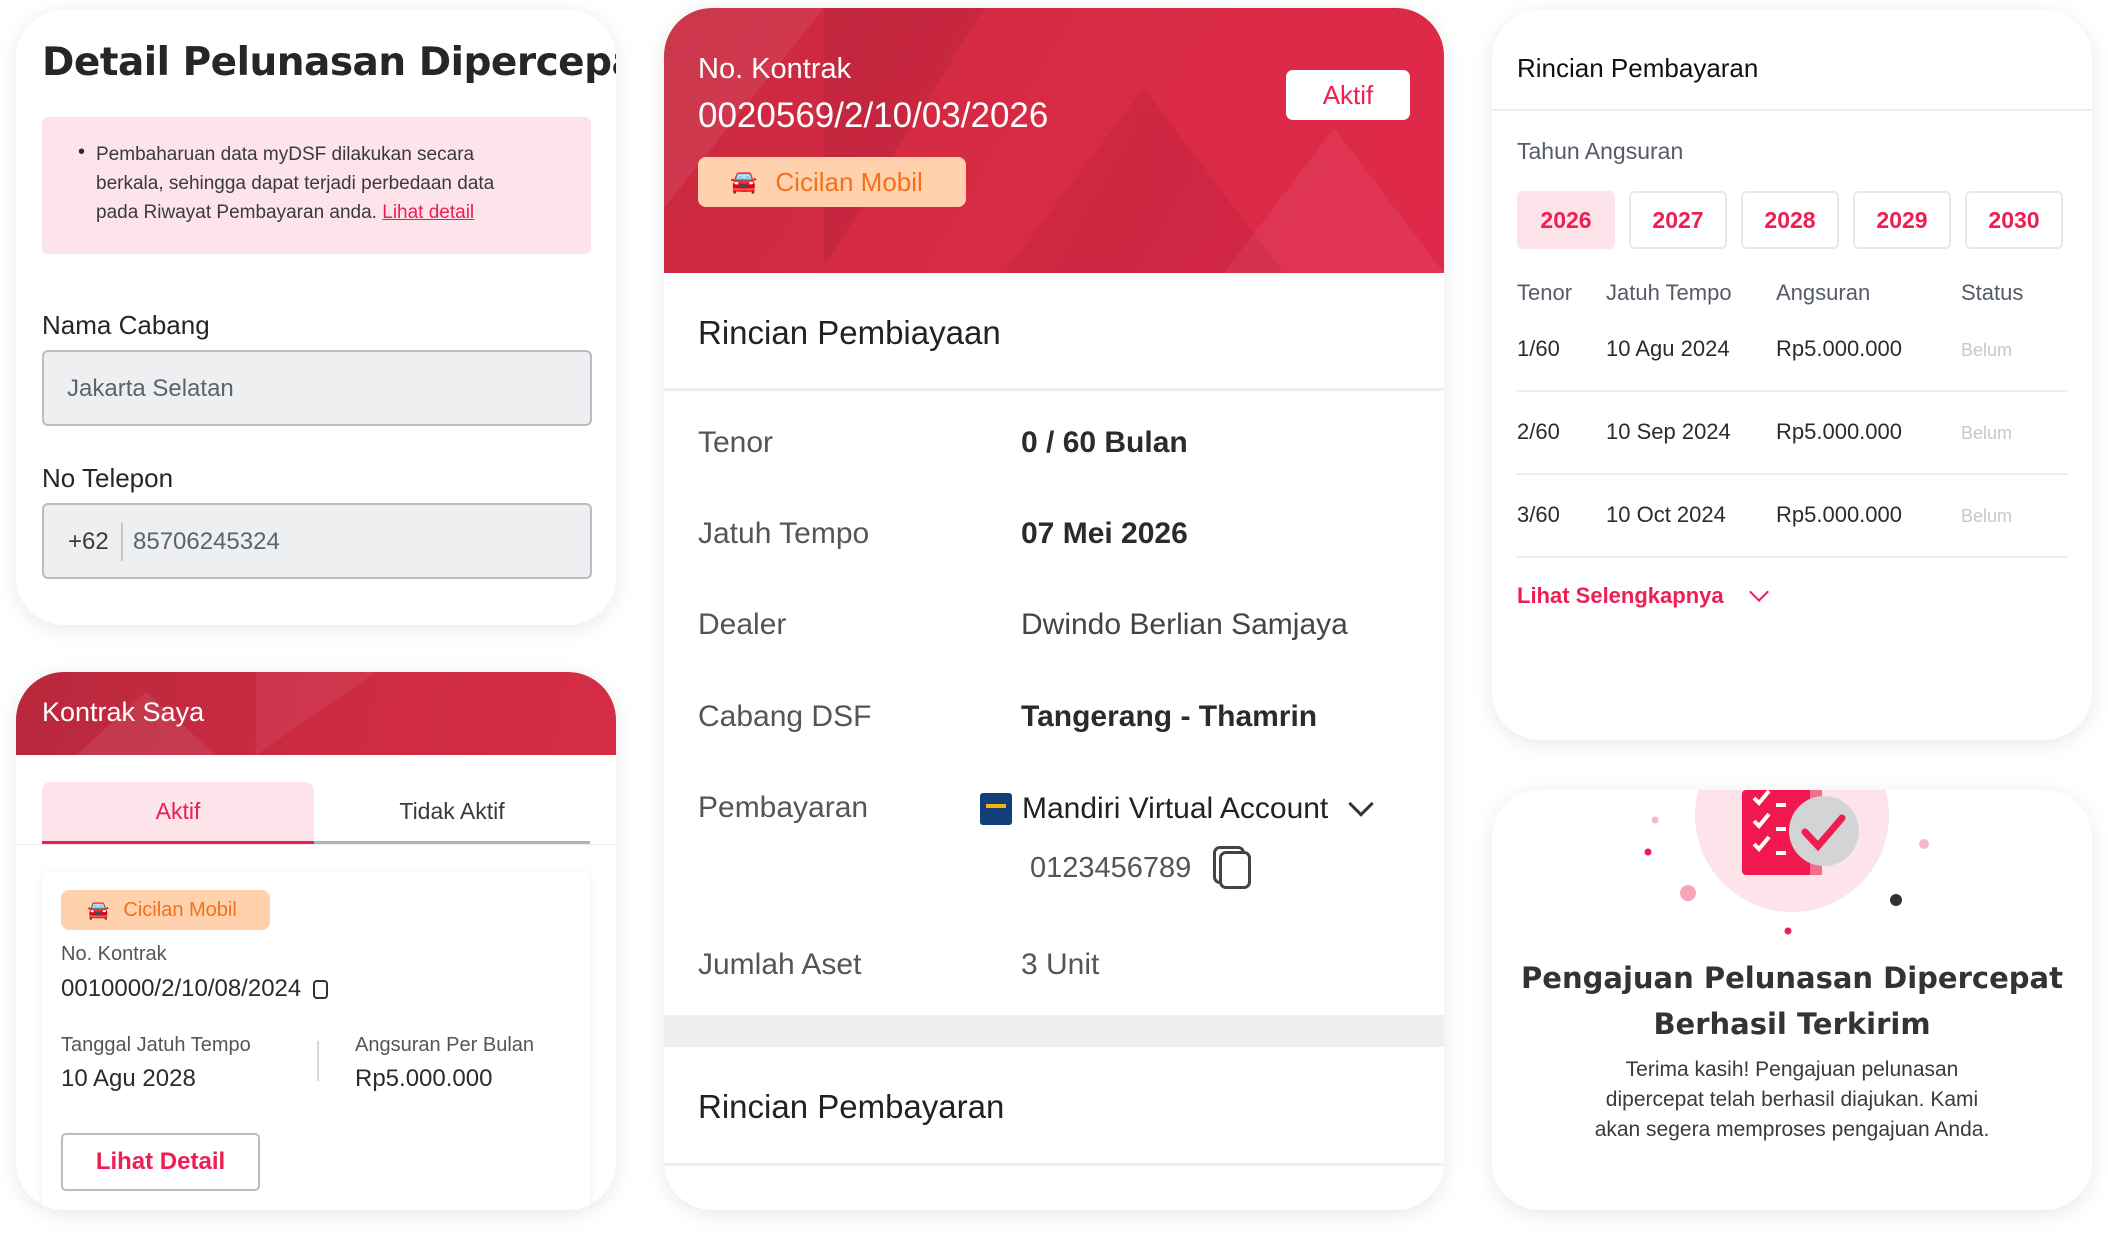  What do you see at coordinates (316, 713) in the screenshot?
I see `kontrak-header: Kontrak Saya` at bounding box center [316, 713].